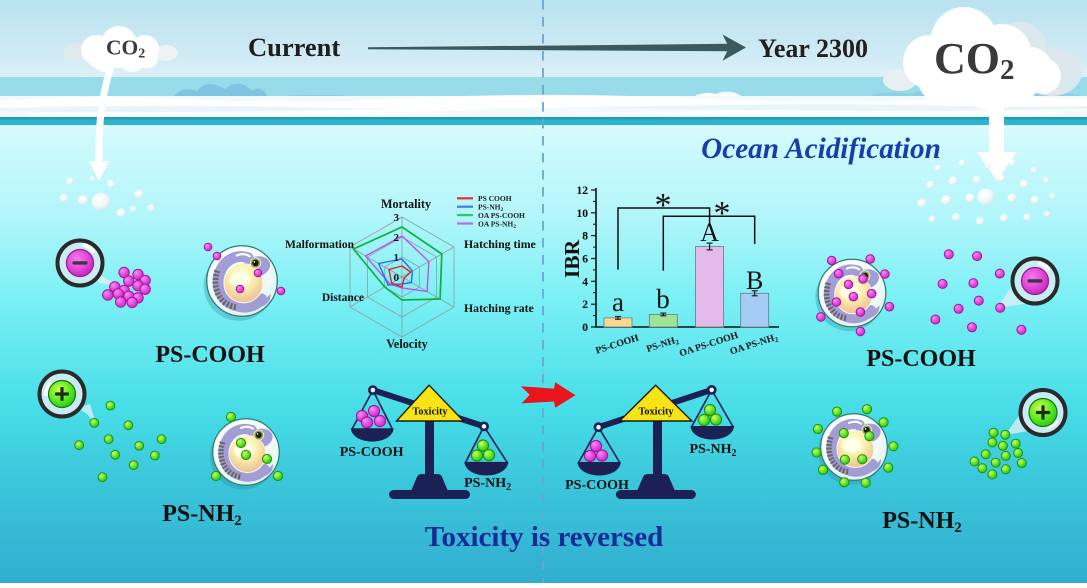  What do you see at coordinates (583, 191) in the screenshot?
I see `svg-text: 12` at bounding box center [583, 191].